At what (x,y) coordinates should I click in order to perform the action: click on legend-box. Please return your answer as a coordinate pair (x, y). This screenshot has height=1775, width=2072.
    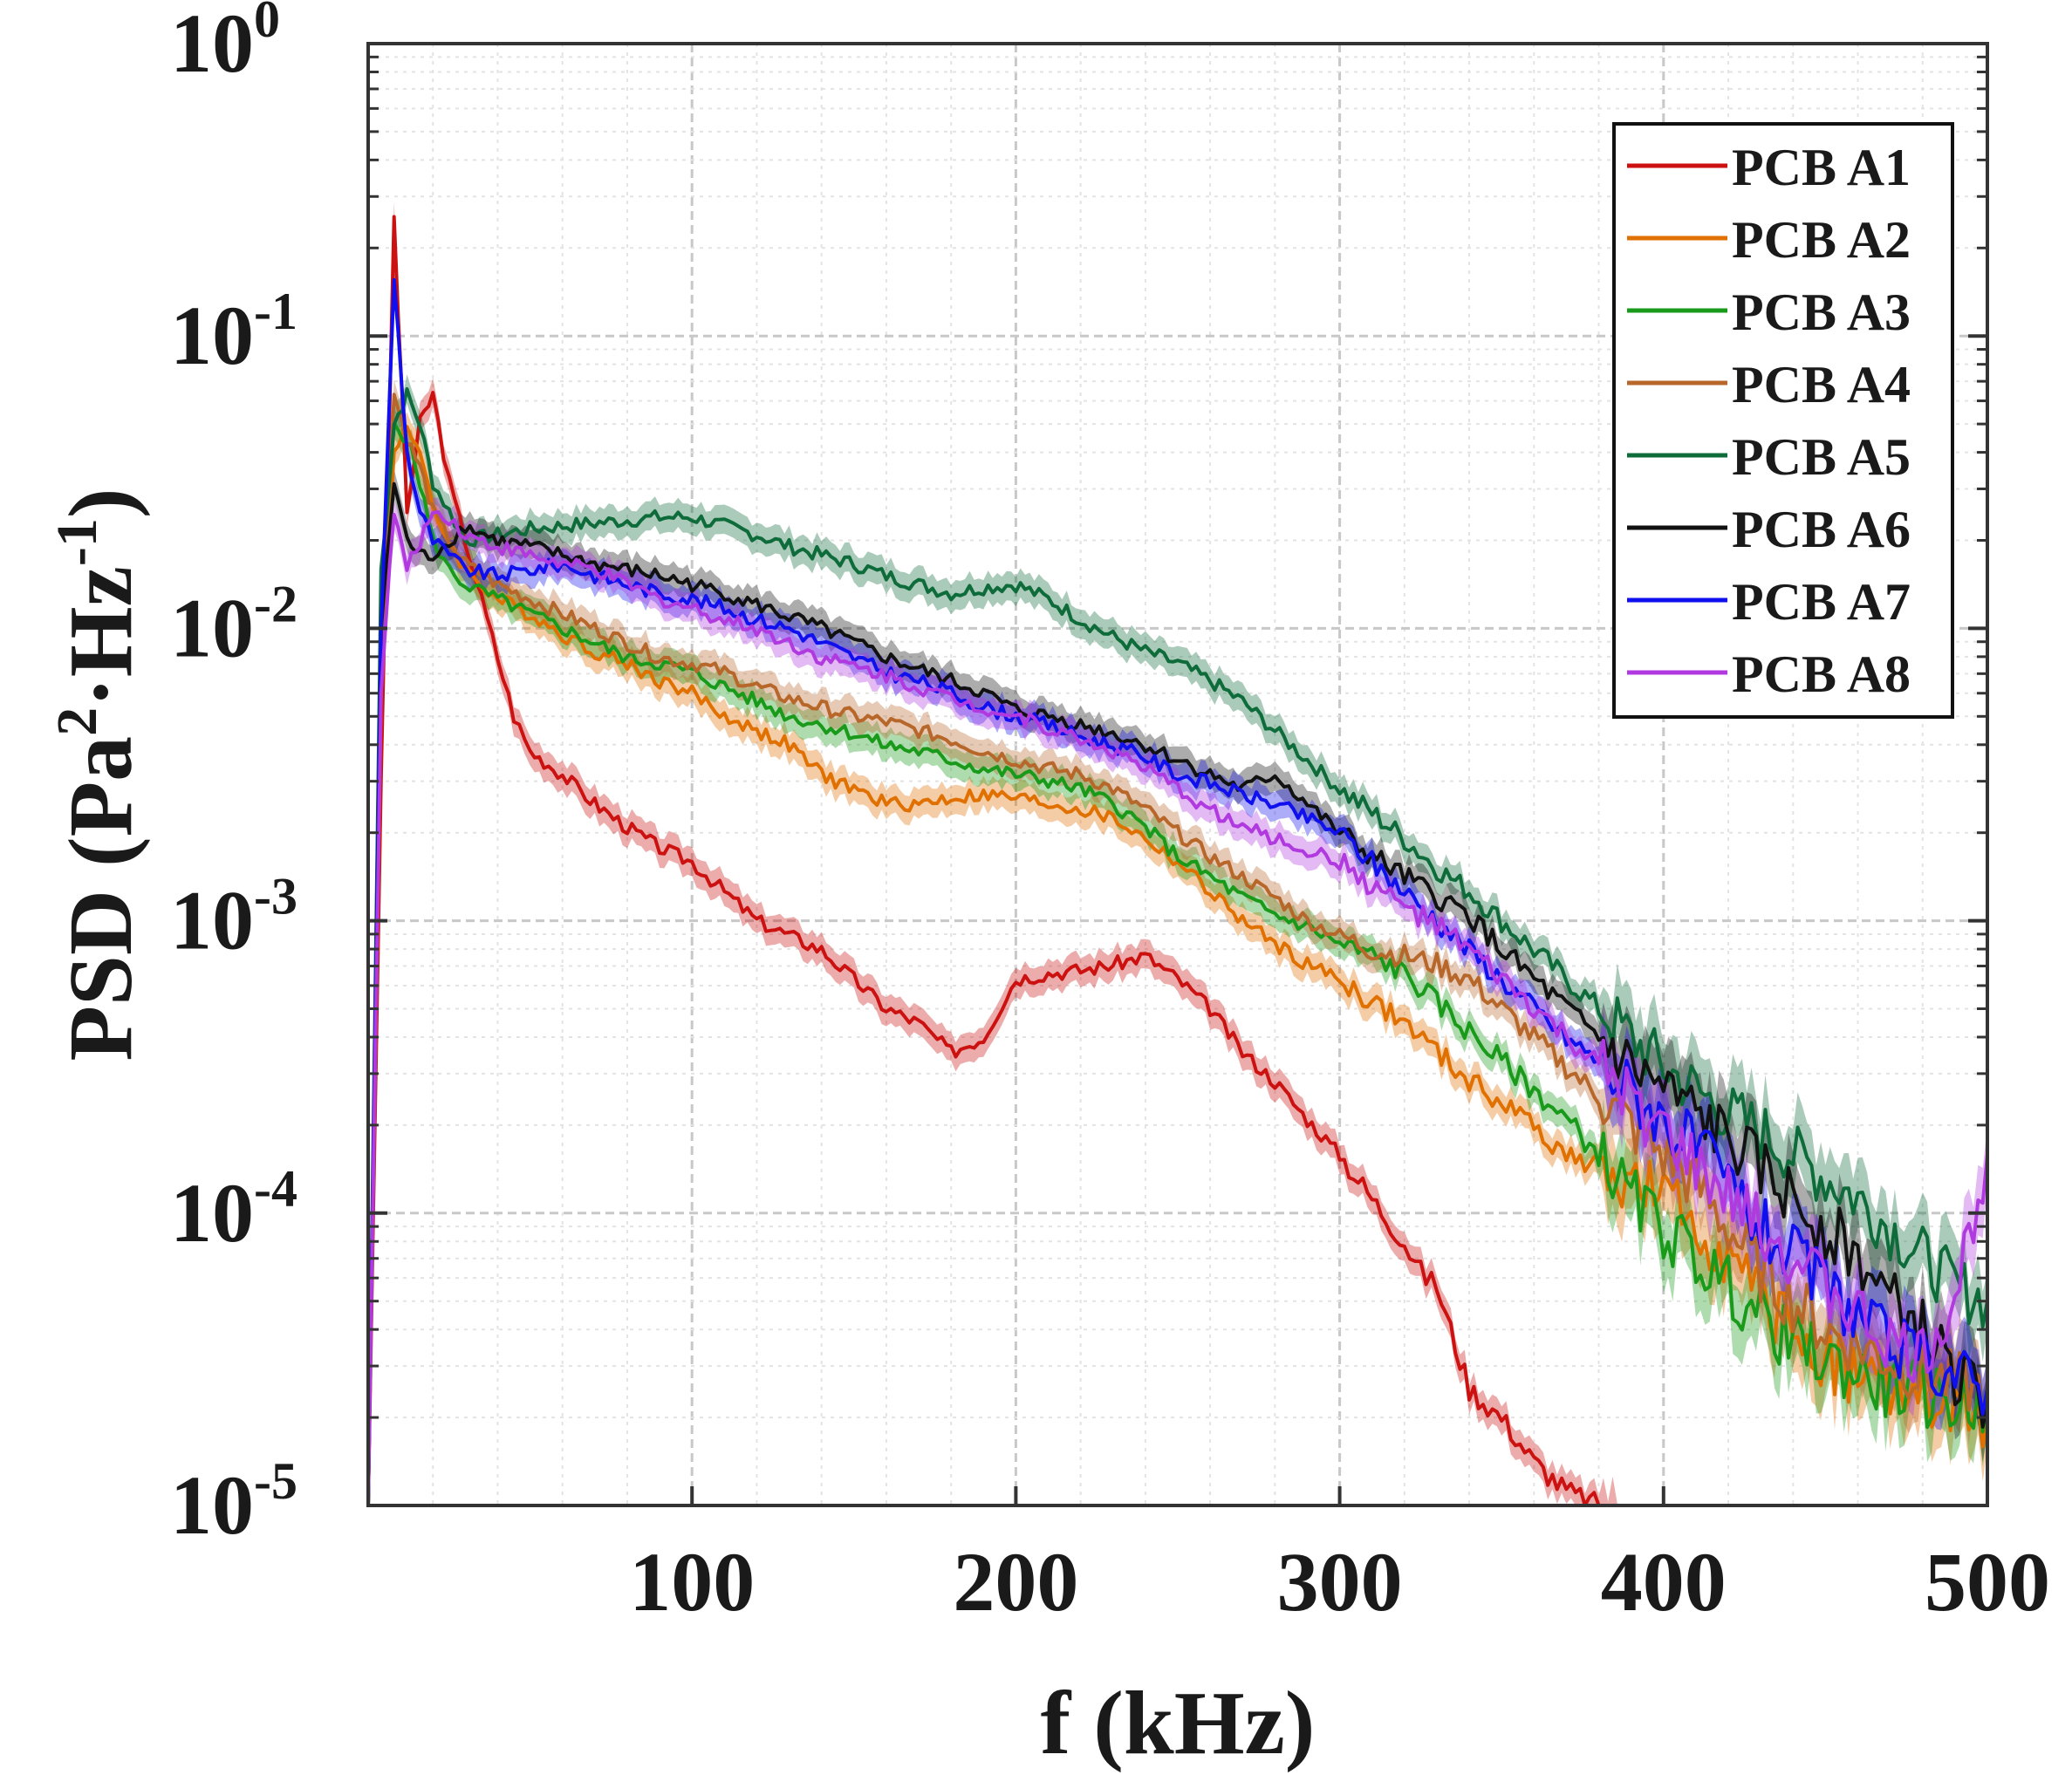
    Looking at the image, I should click on (1783, 420).